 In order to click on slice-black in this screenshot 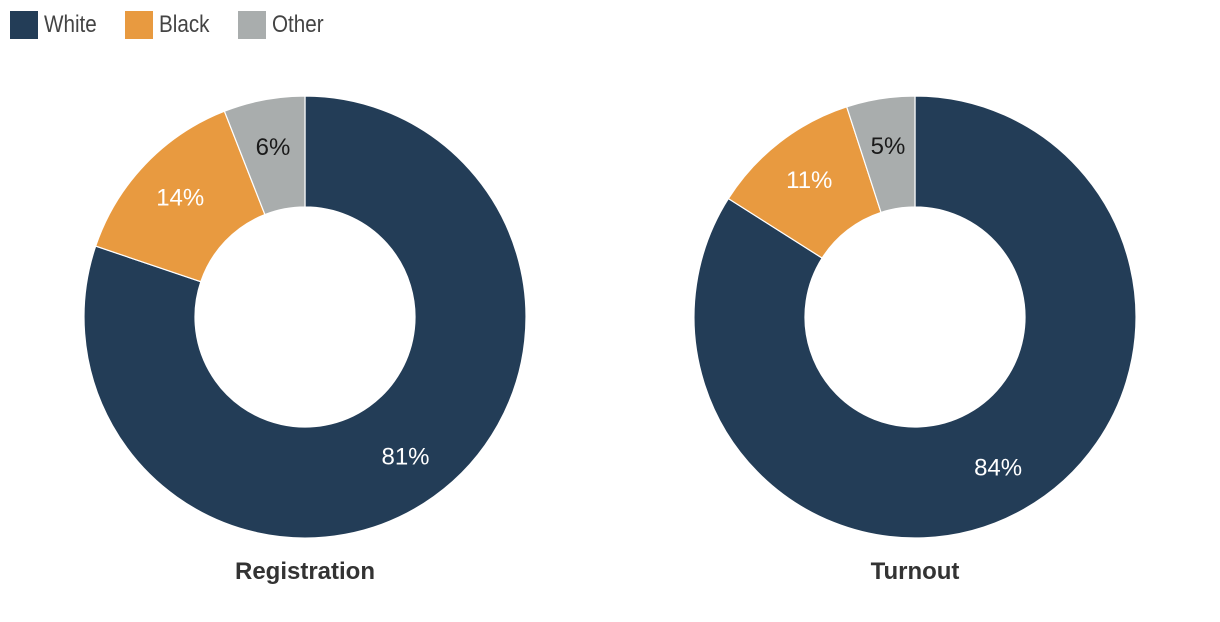, I will do `click(180, 196)`.